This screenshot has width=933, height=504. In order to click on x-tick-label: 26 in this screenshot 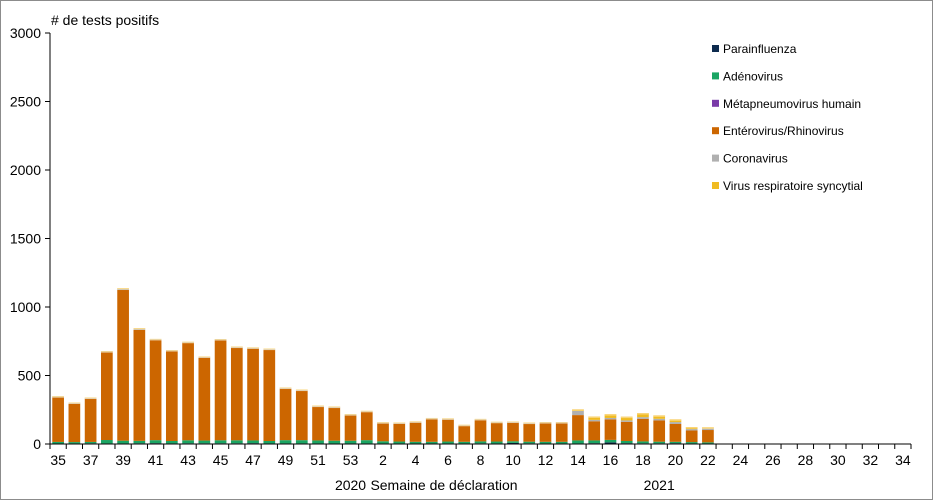, I will do `click(773, 460)`.